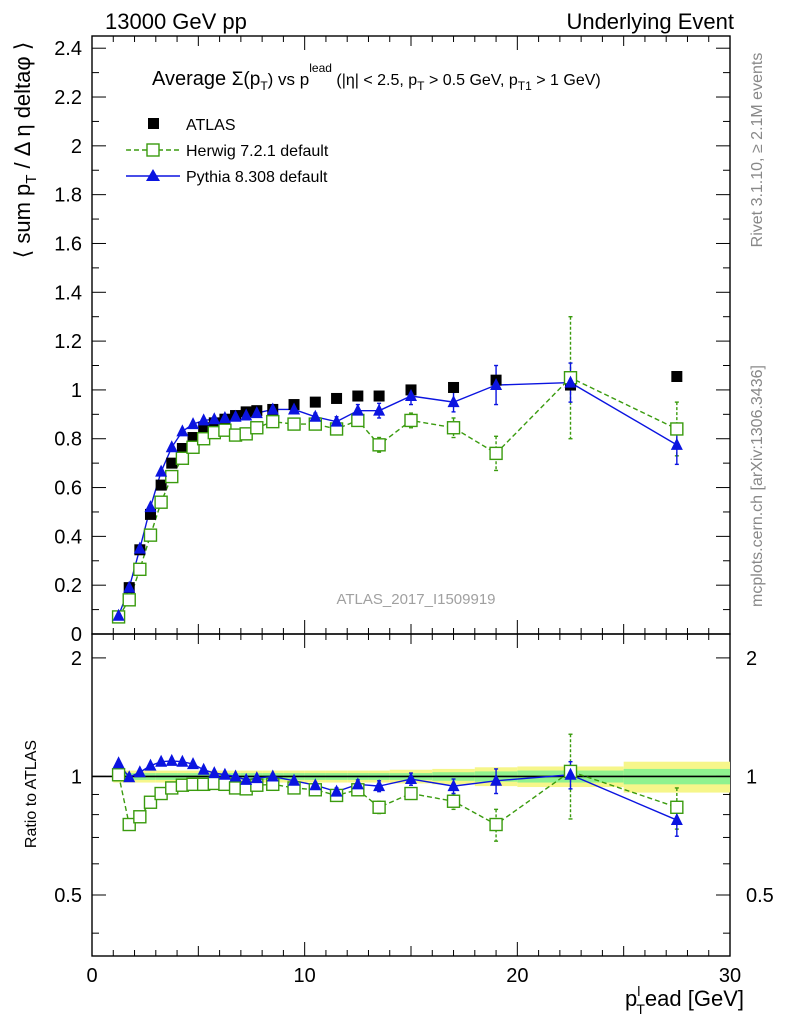  I want to click on legend-herwig-label: Herwig 7.2.1 default, so click(257, 151).